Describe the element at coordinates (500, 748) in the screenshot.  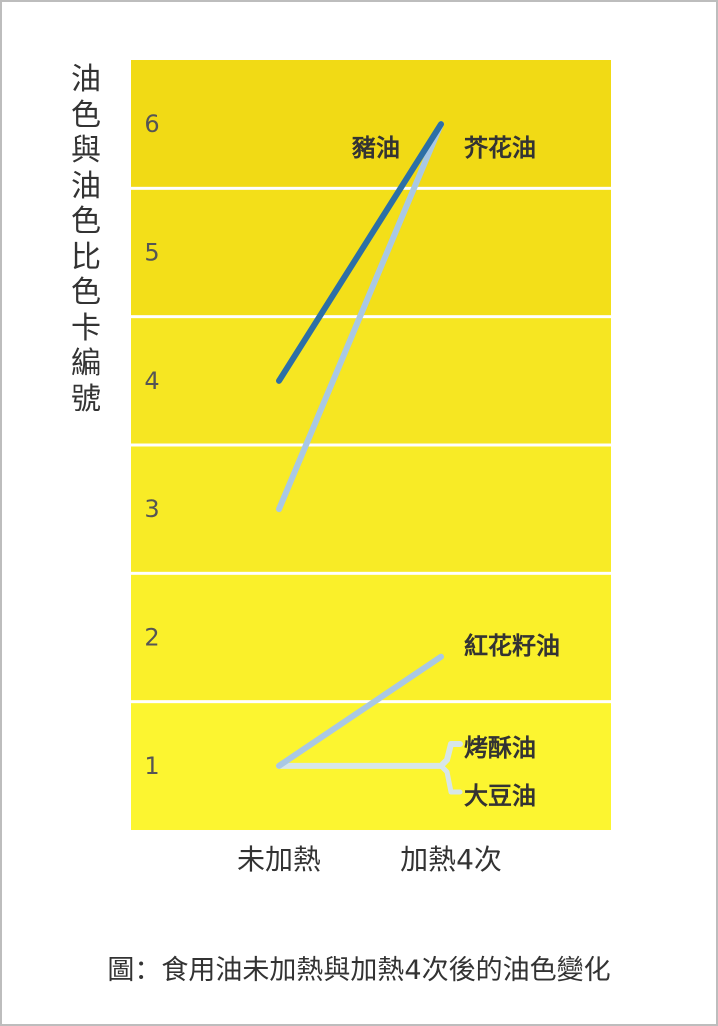
I see `series-label: 烤酥油` at that location.